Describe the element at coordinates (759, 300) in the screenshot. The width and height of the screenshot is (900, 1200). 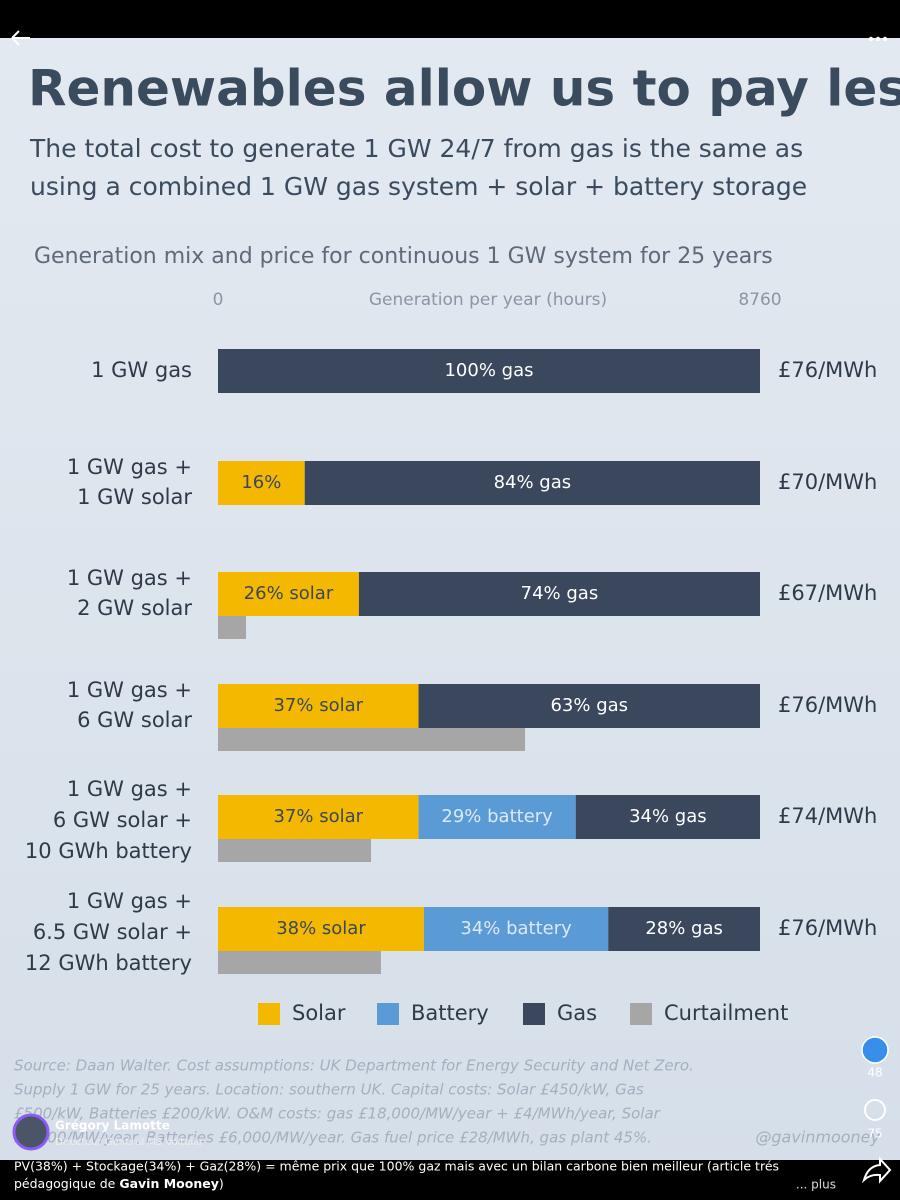
I see `x-tick-label: 8760` at that location.